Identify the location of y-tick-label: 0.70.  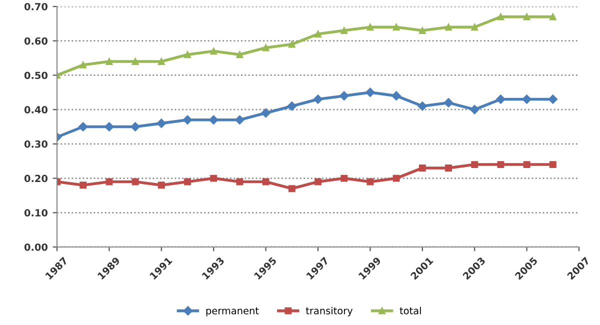
(36, 6).